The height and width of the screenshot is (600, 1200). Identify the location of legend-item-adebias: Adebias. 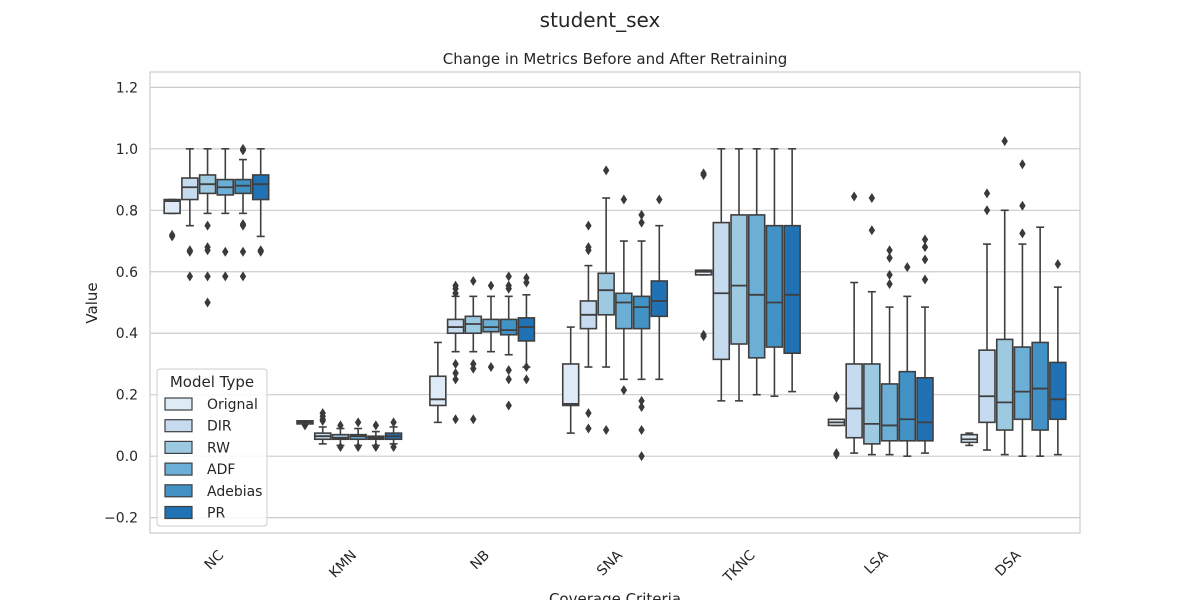
(213, 492).